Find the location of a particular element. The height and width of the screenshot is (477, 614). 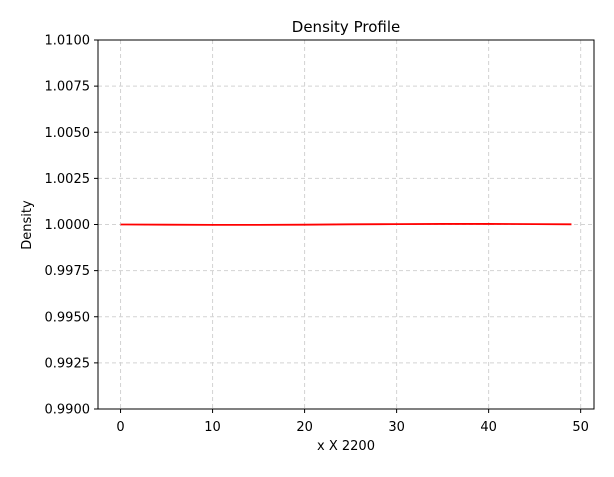

chart-title: Density Profile is located at coordinates (346, 27).